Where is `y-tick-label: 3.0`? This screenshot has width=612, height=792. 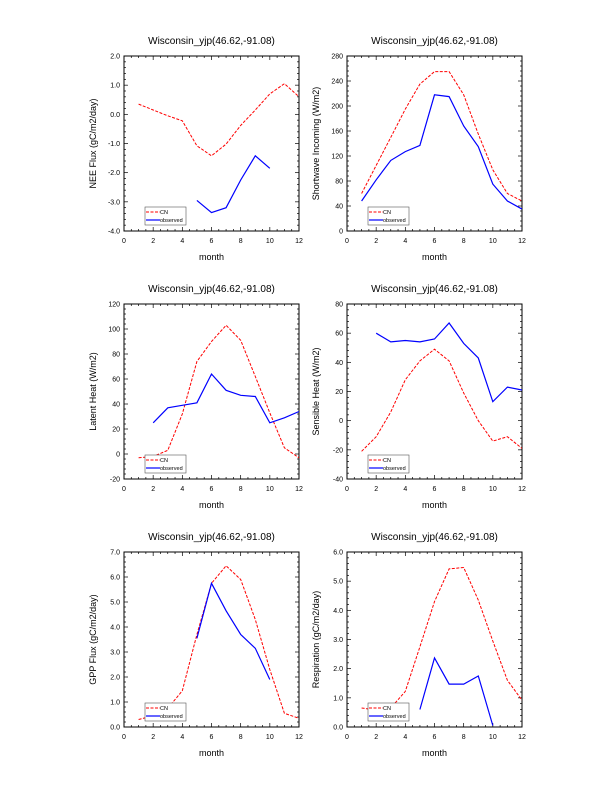 y-tick-label: 3.0 is located at coordinates (338, 640).